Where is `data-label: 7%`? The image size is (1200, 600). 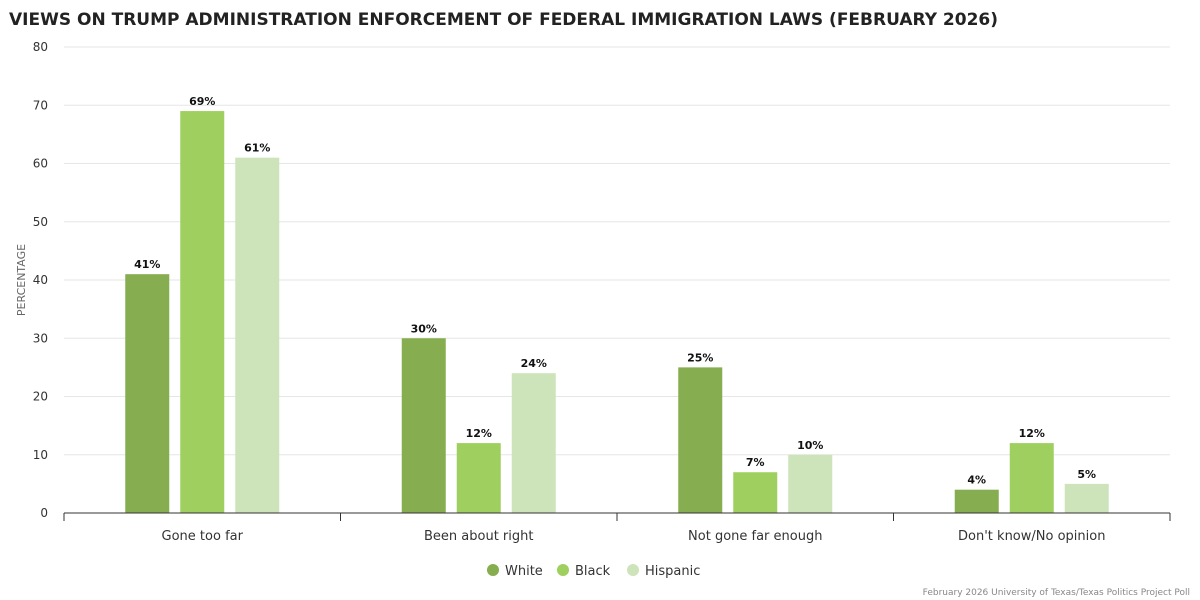
data-label: 7% is located at coordinates (755, 462).